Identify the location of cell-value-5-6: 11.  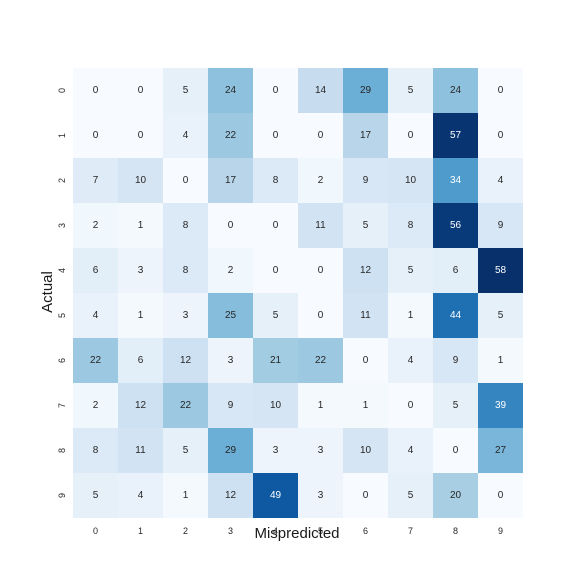
(365, 315).